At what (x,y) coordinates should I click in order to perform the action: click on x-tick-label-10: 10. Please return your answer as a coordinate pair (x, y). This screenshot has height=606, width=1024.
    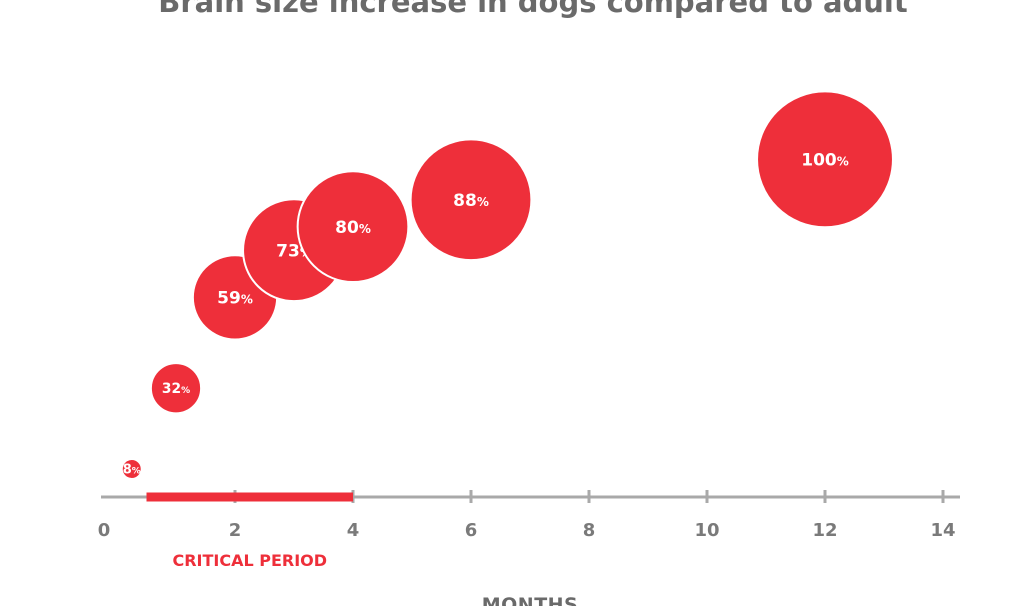
    Looking at the image, I should click on (706, 530).